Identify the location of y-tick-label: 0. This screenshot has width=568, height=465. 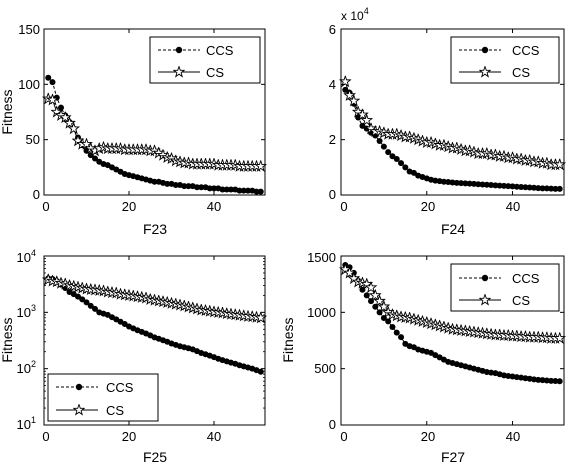
(332, 424).